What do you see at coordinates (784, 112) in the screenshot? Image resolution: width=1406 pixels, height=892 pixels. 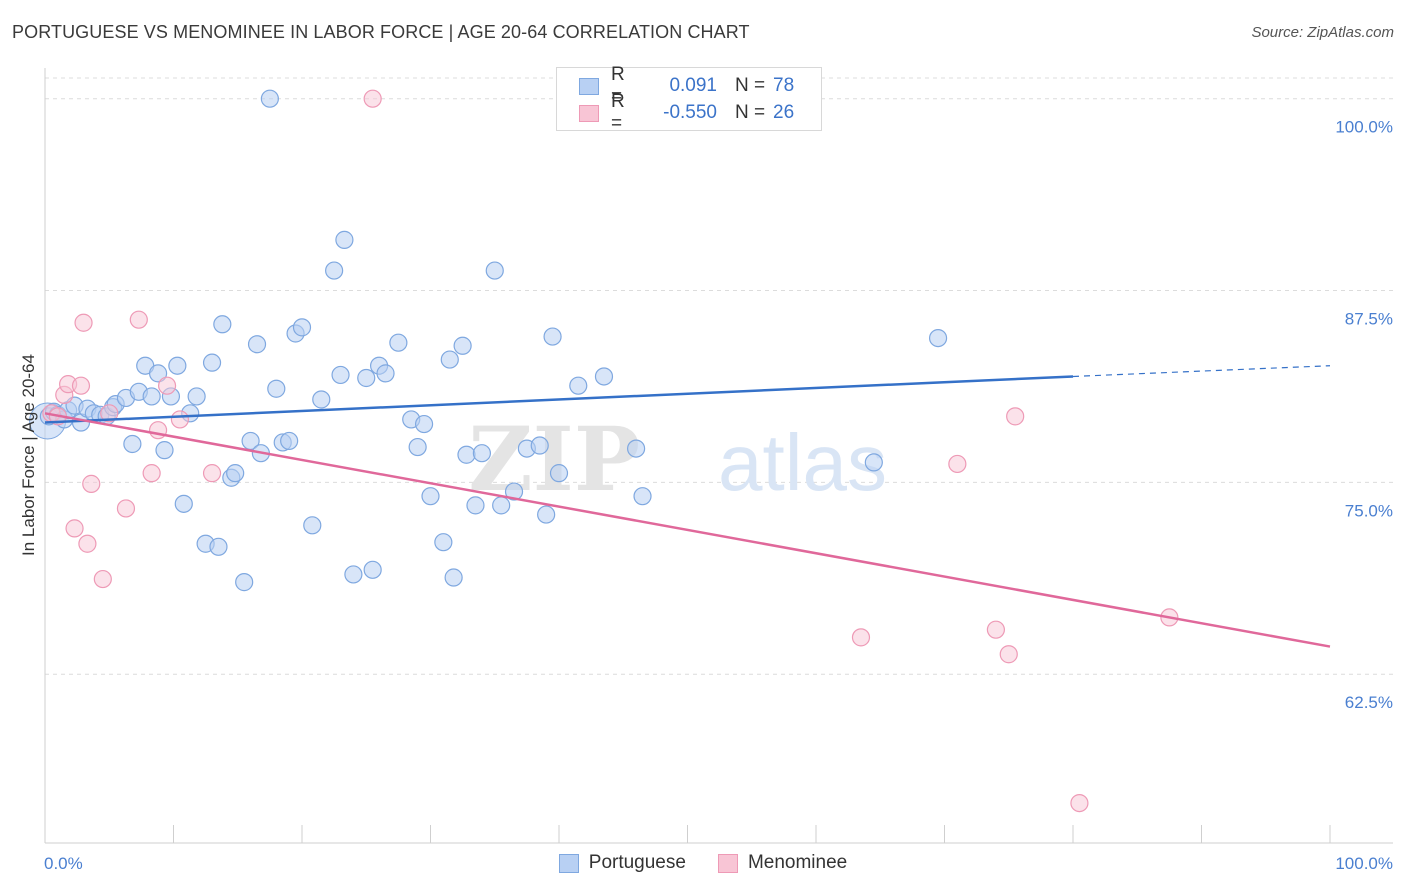 I see `n-value: 26` at bounding box center [784, 112].